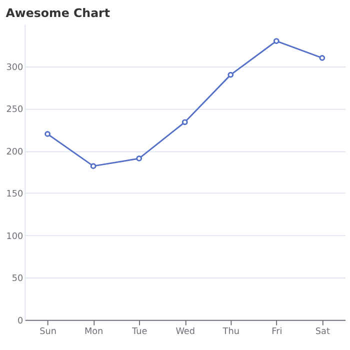 The width and height of the screenshot is (350, 350). I want to click on x-tick-label: Sat, so click(322, 332).